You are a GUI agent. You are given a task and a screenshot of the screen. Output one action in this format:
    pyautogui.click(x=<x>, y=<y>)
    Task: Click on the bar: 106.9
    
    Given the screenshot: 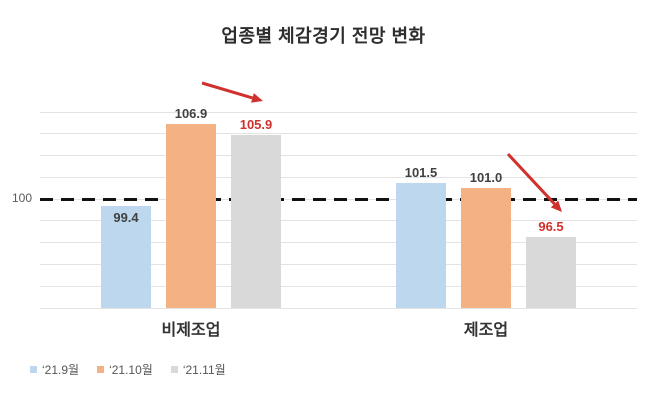 What is the action you would take?
    pyautogui.click(x=191, y=207)
    